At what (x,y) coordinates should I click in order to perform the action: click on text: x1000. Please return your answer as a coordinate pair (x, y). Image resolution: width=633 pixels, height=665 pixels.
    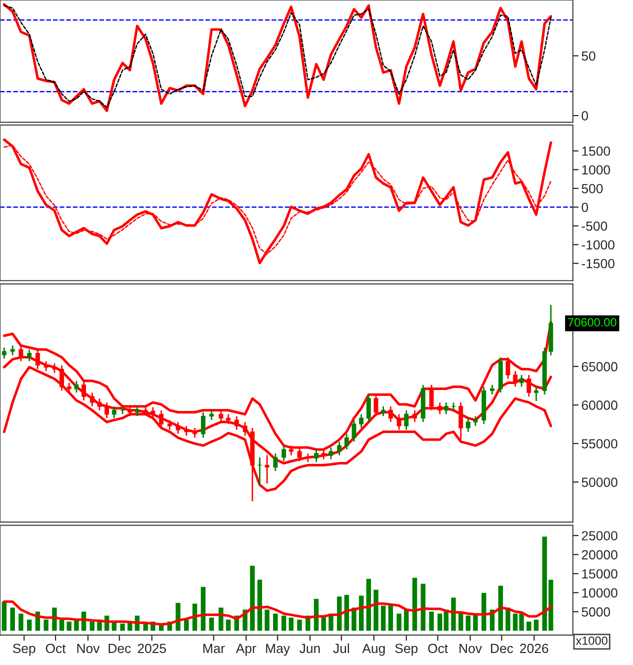
    Looking at the image, I should click on (592, 640).